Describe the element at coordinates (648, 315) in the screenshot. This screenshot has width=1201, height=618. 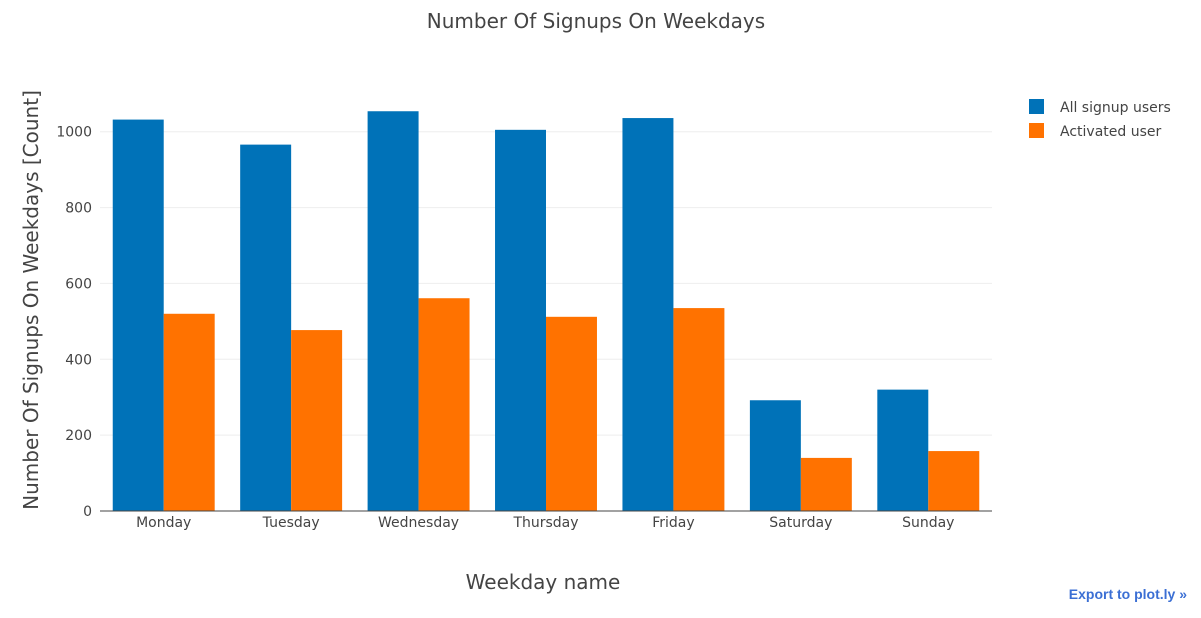
I see `bar-all-signup-friday` at that location.